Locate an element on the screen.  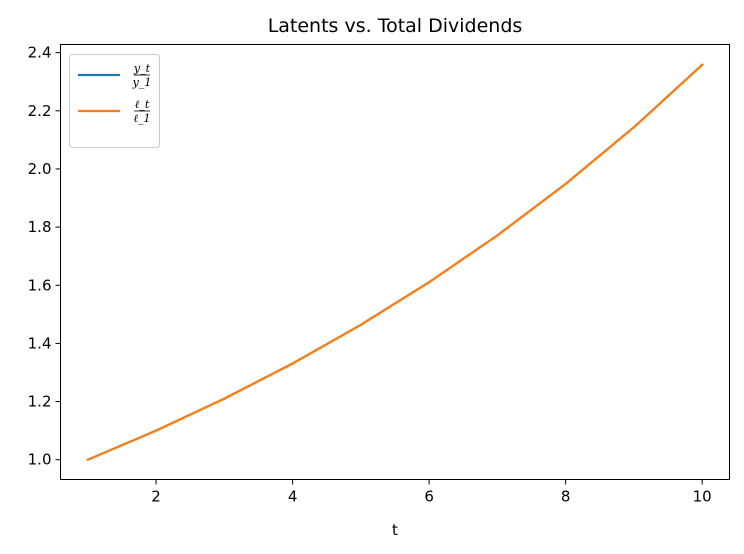
x-tick-label: 2 is located at coordinates (156, 497).